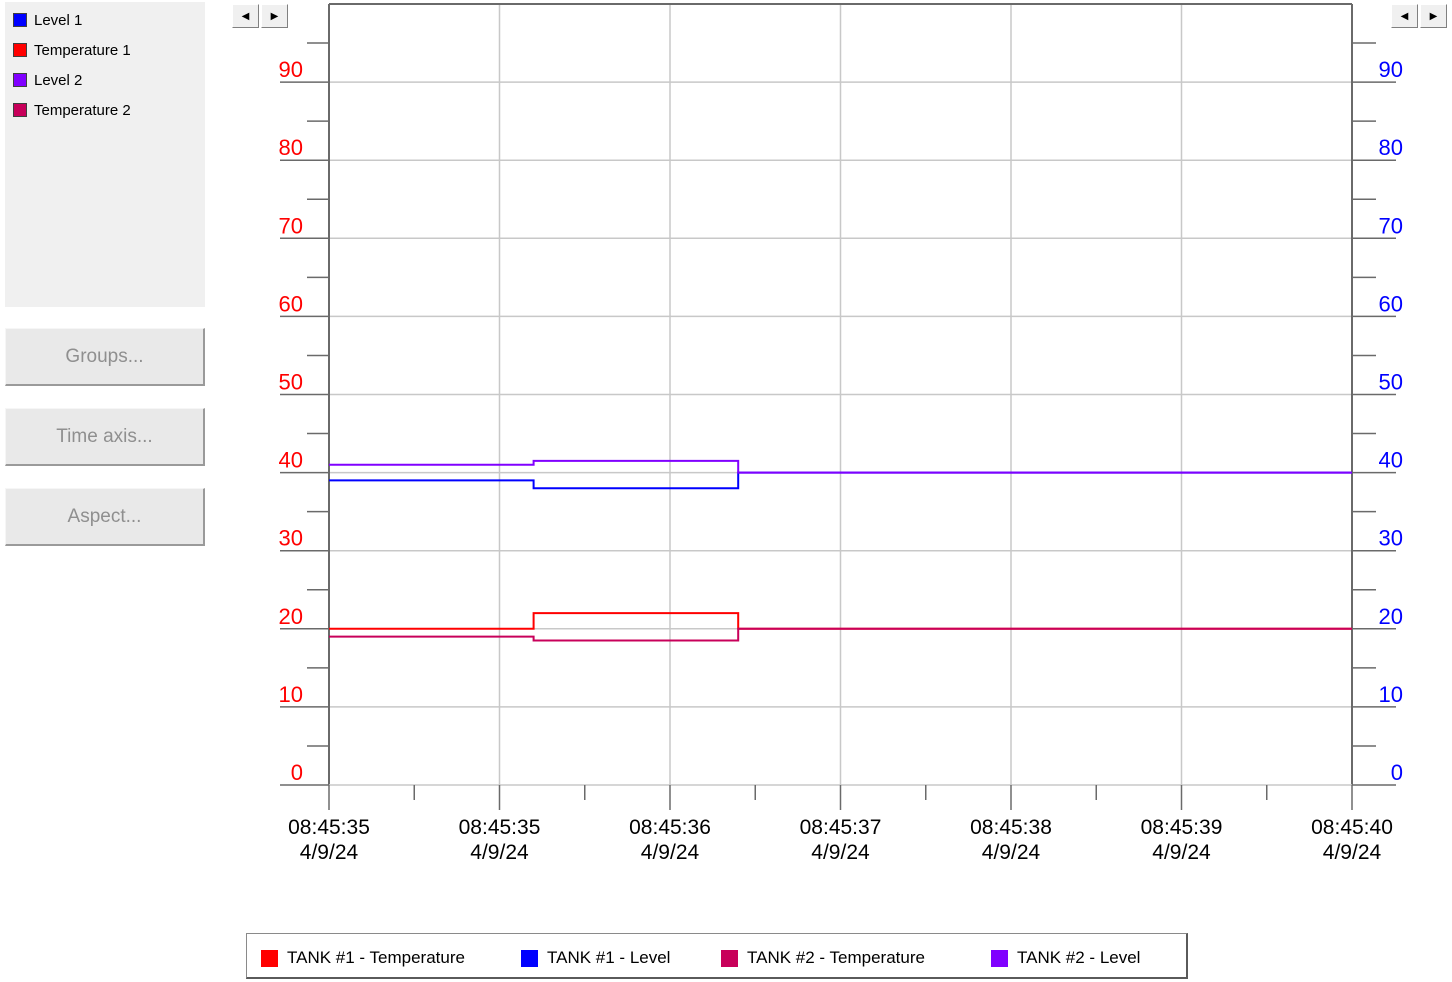 This screenshot has width=1452, height=982. I want to click on x-axis-time-label: 08:45:39, so click(1182, 827).